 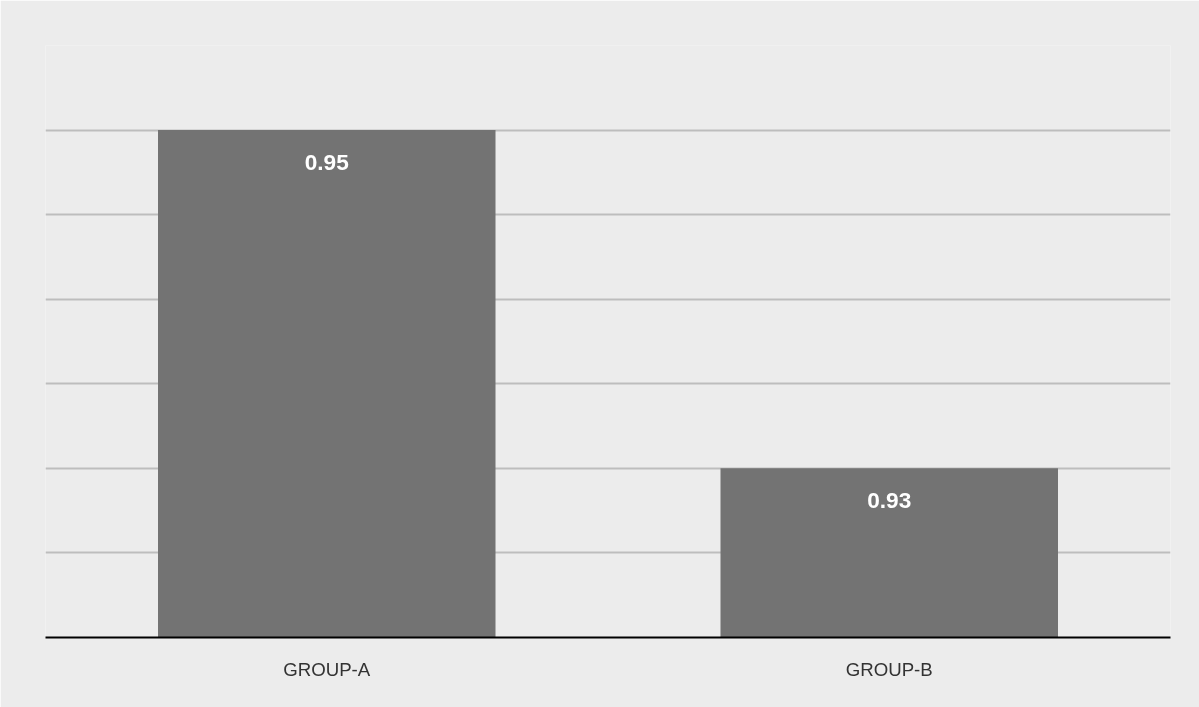 What do you see at coordinates (889, 669) in the screenshot?
I see `x-tick-label: GROUP-B` at bounding box center [889, 669].